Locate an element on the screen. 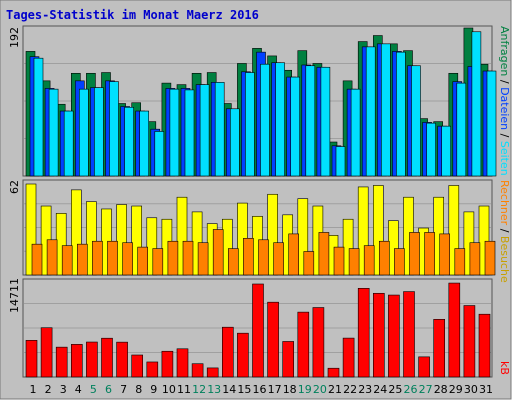 The image size is (512, 400). legend-anfragen: Anfragen is located at coordinates (504, 51).